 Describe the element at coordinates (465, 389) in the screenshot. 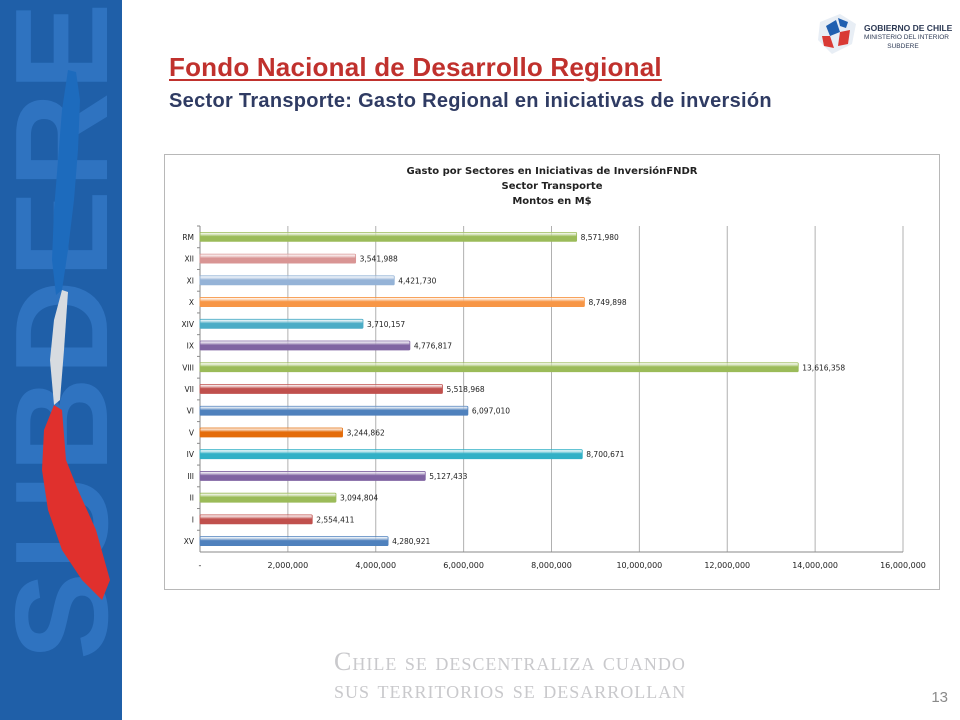

I see `data-label-VII: 5,518,968` at that location.